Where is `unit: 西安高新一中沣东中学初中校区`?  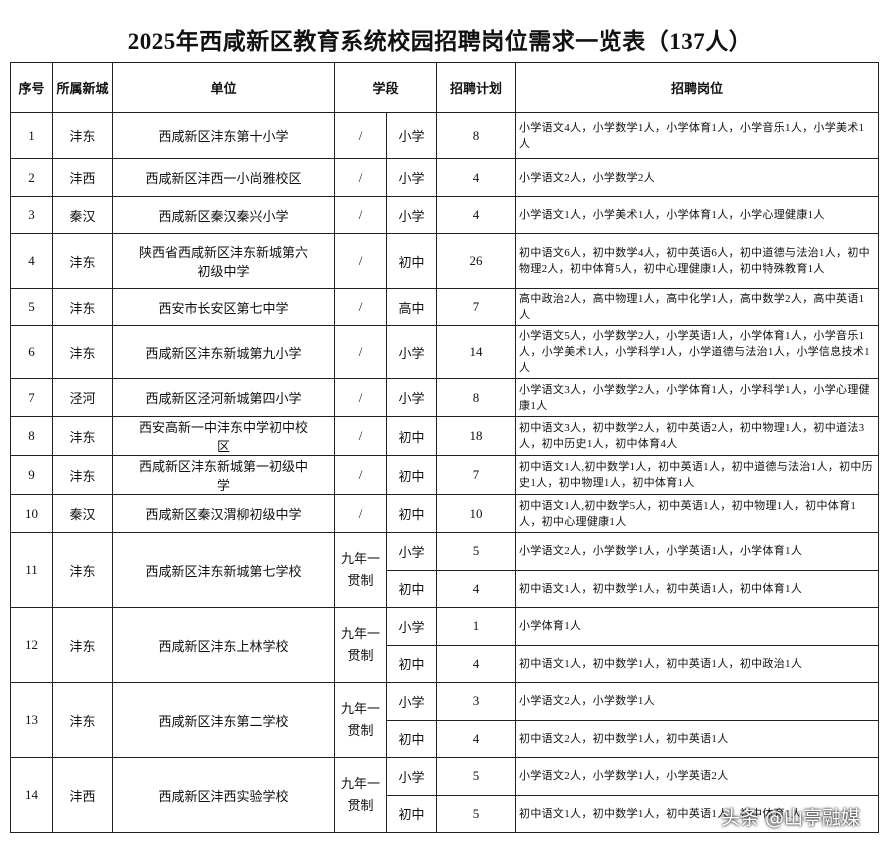 unit: 西安高新一中沣东中学初中校区 is located at coordinates (223, 436).